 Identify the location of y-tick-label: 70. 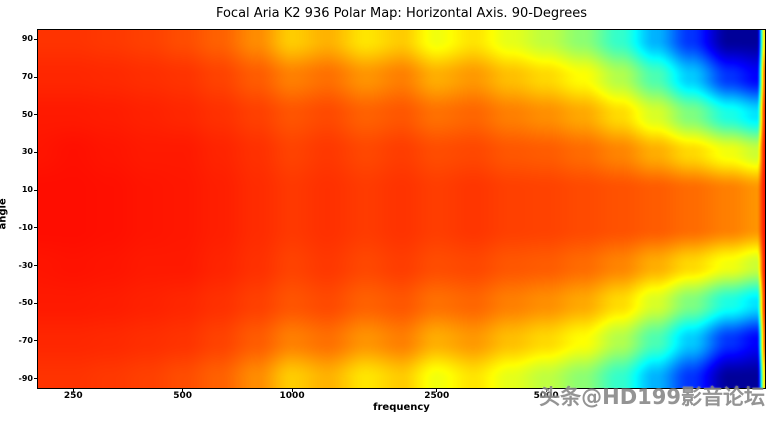
(27, 77).